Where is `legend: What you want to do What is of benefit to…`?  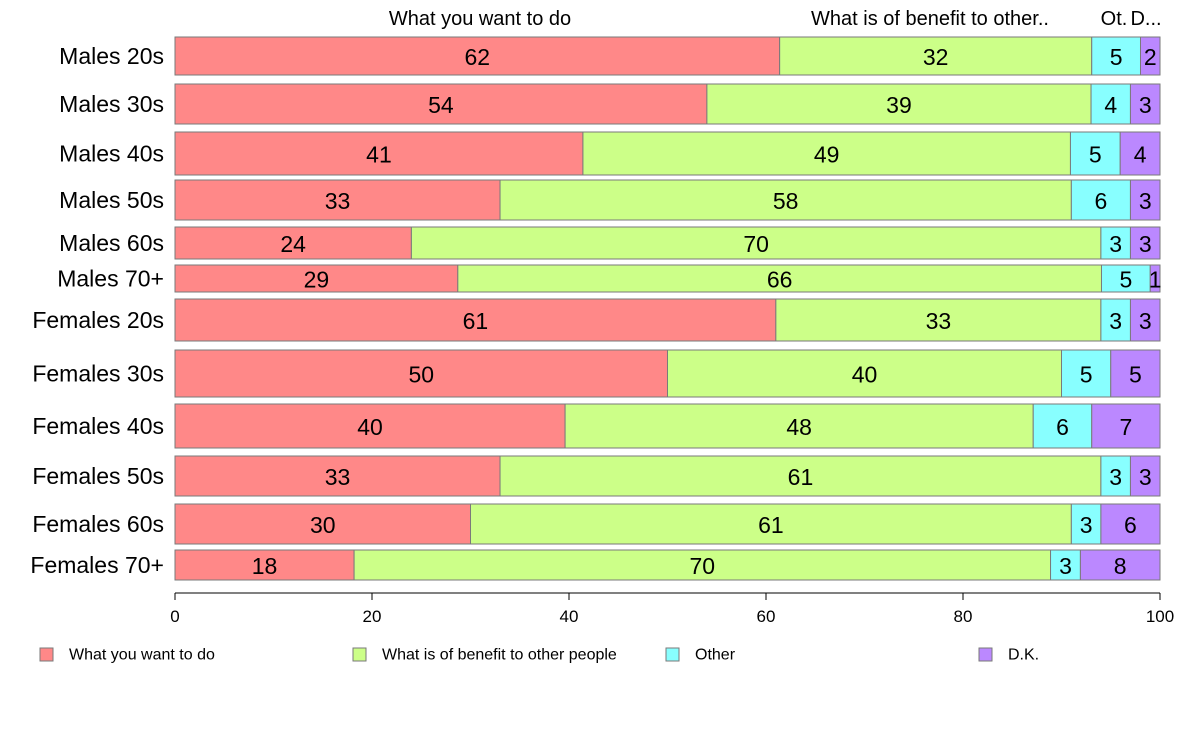
legend: What you want to do What is of benefit to… is located at coordinates (539, 655).